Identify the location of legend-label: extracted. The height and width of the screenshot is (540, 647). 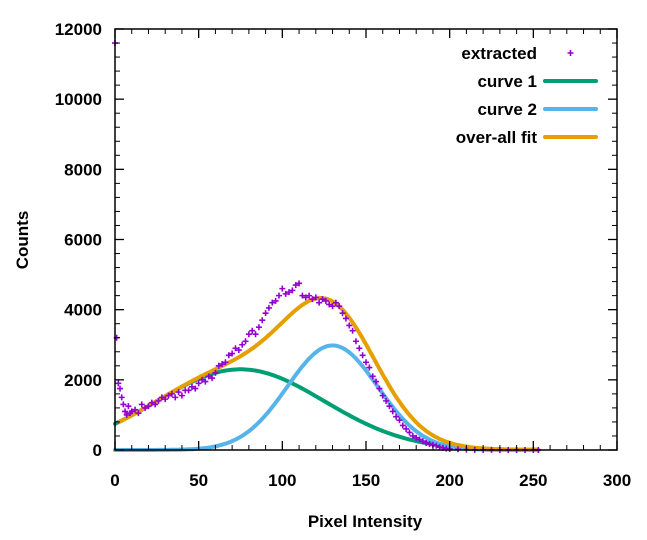
(499, 53).